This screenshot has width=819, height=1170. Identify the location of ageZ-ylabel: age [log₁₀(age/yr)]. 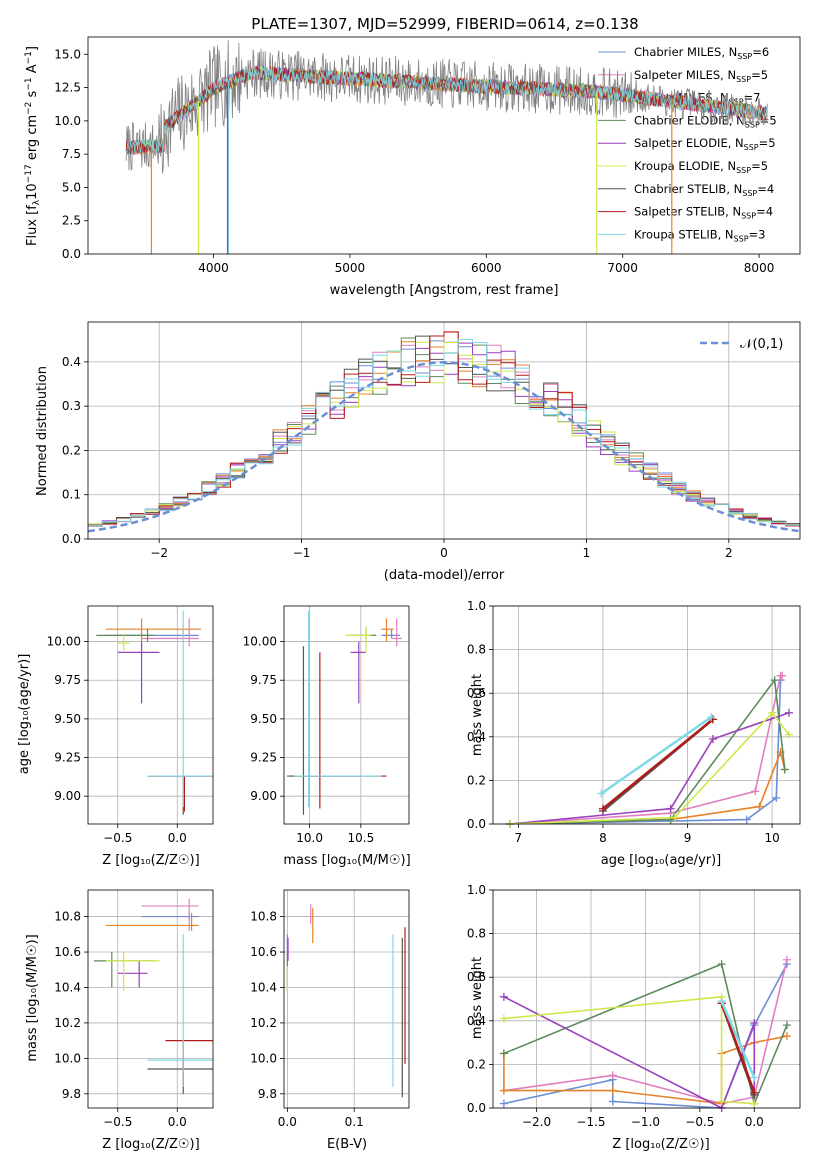
(24, 714).